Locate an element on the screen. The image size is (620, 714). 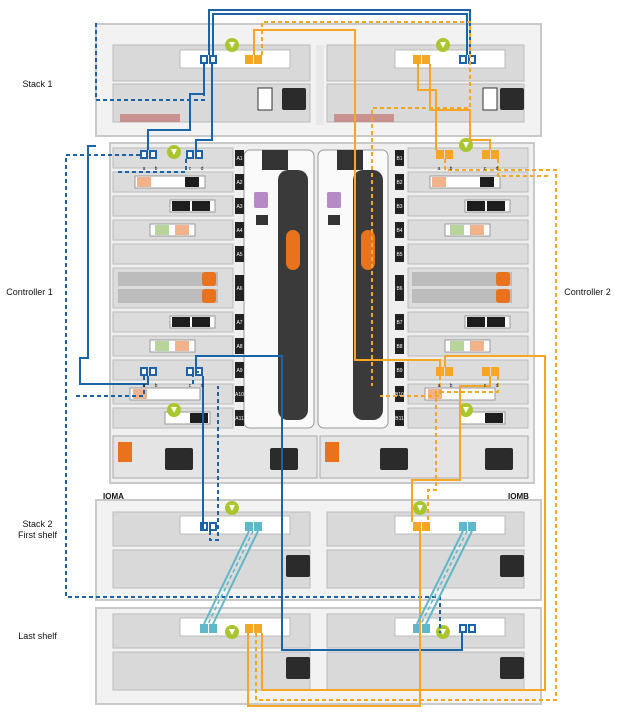
slot-label-a: A3 is located at coordinates (239, 207).